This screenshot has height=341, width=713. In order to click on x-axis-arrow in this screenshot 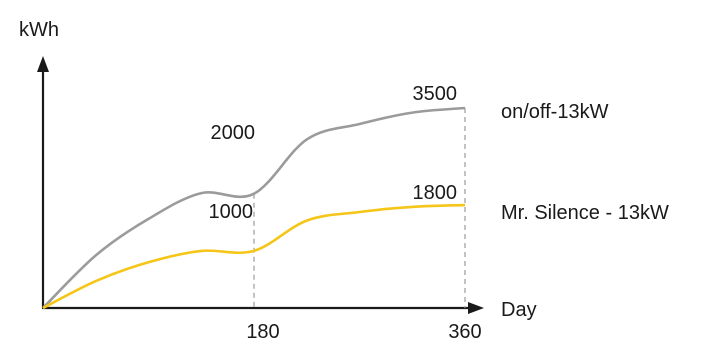, I will do `click(476, 308)`.